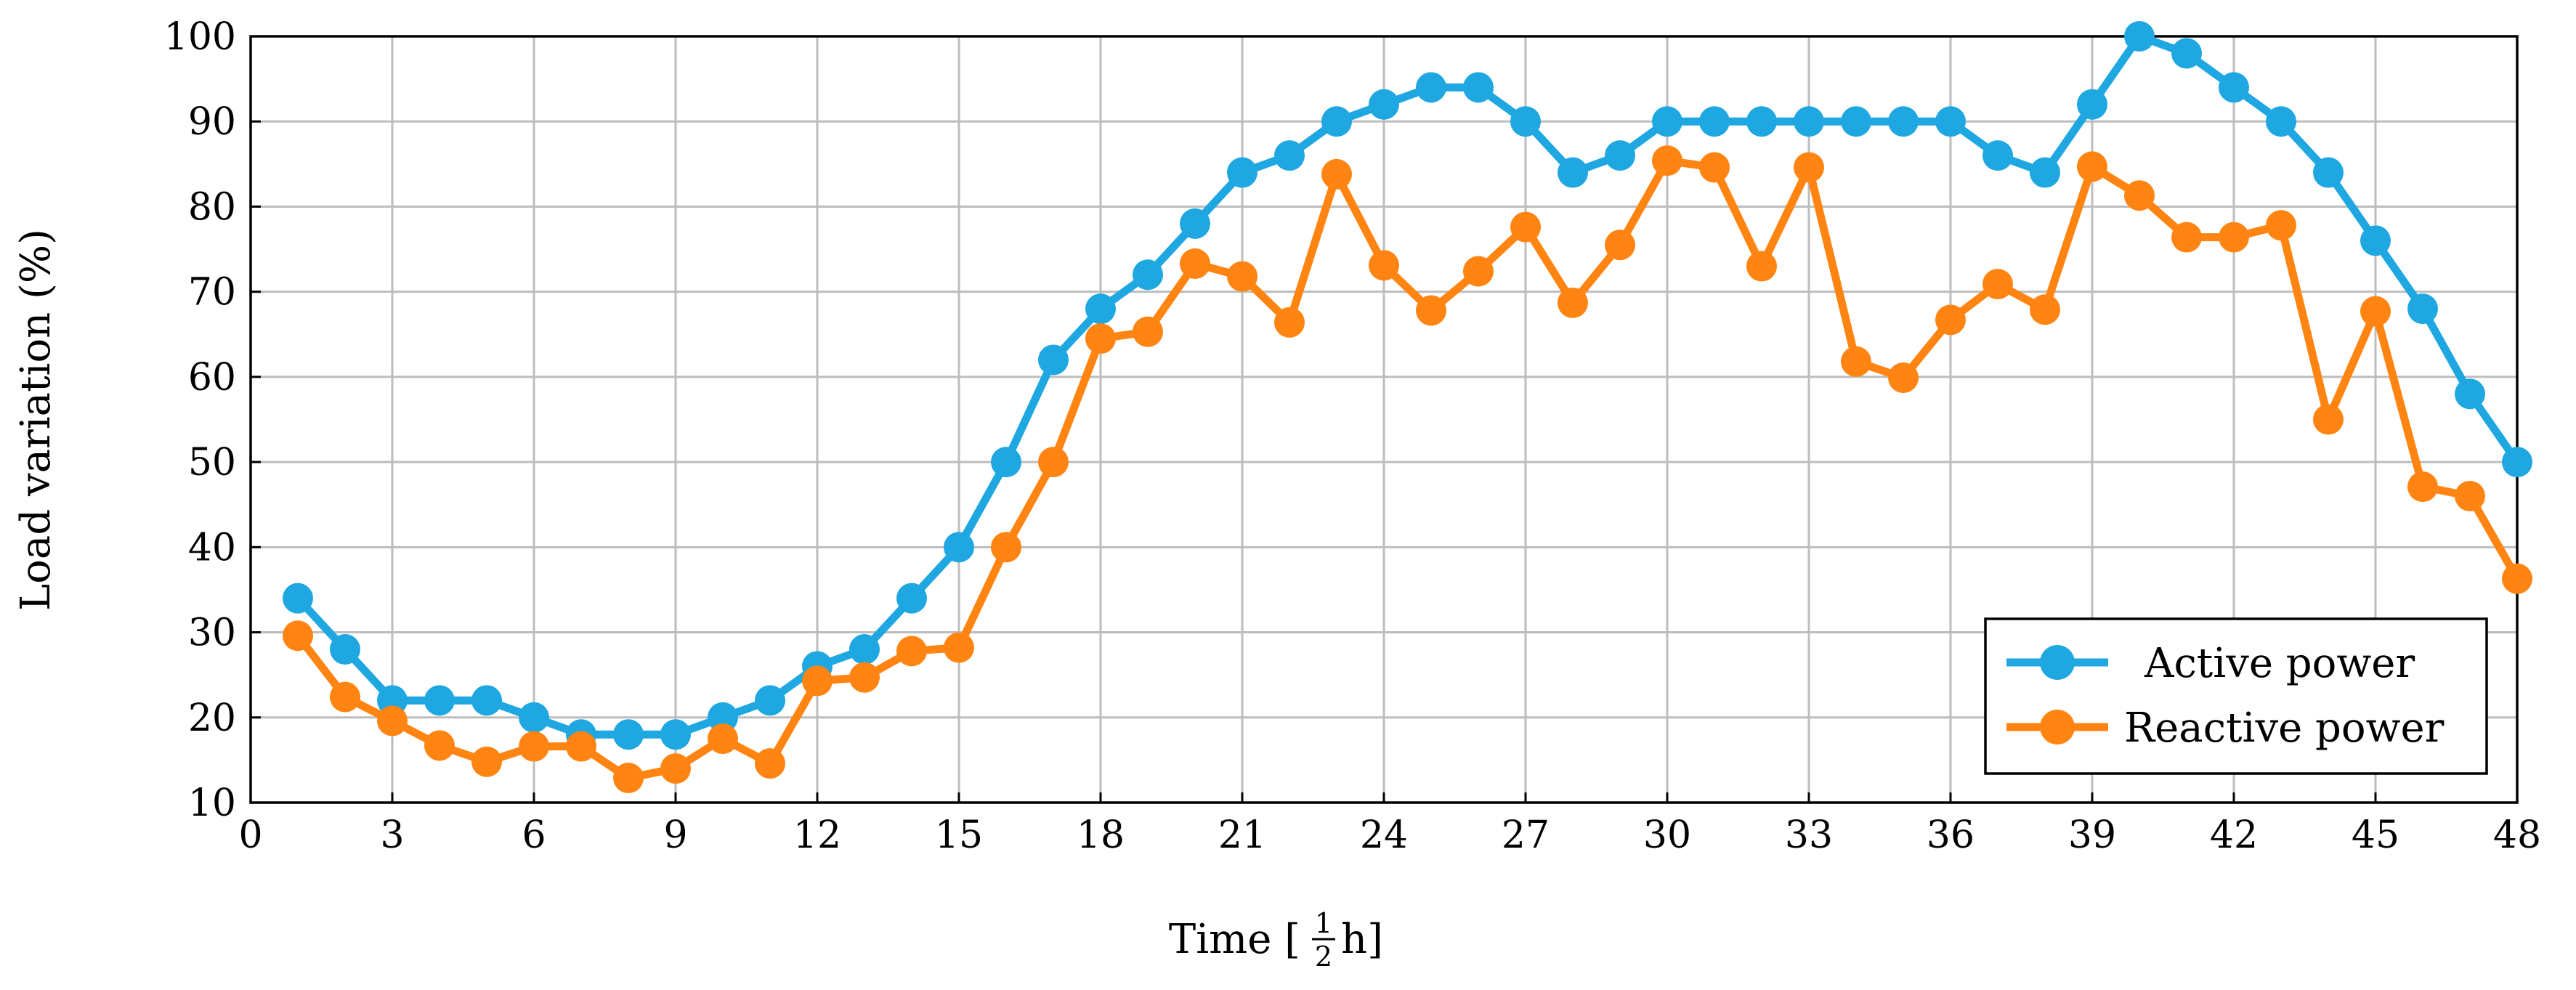 The height and width of the screenshot is (990, 2576). What do you see at coordinates (1234, 940) in the screenshot?
I see `x-axis-title-text: Time [` at bounding box center [1234, 940].